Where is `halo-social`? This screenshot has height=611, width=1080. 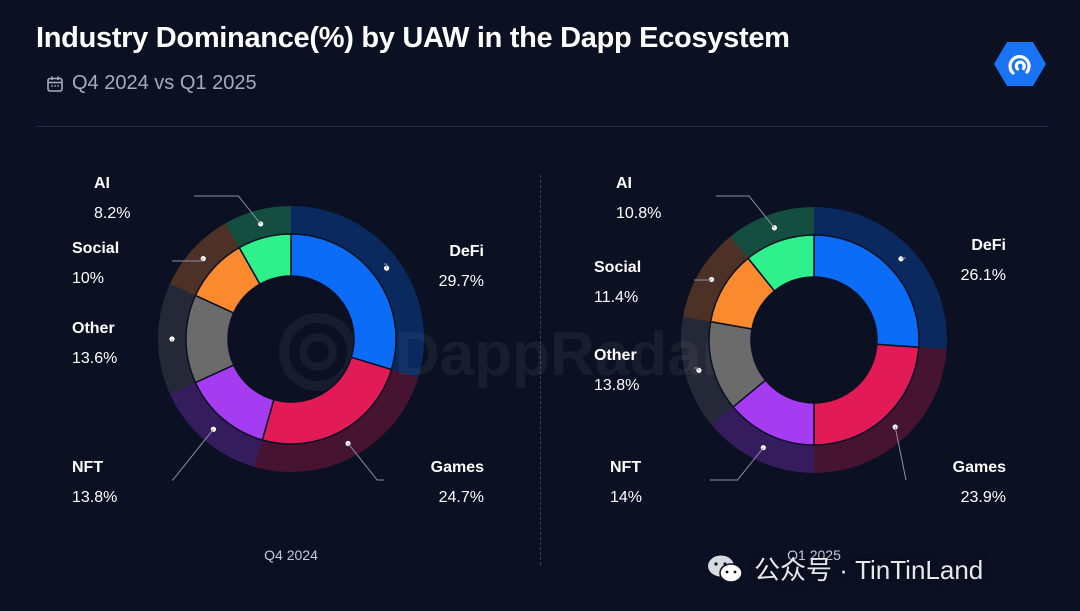 halo-social is located at coordinates (716, 279).